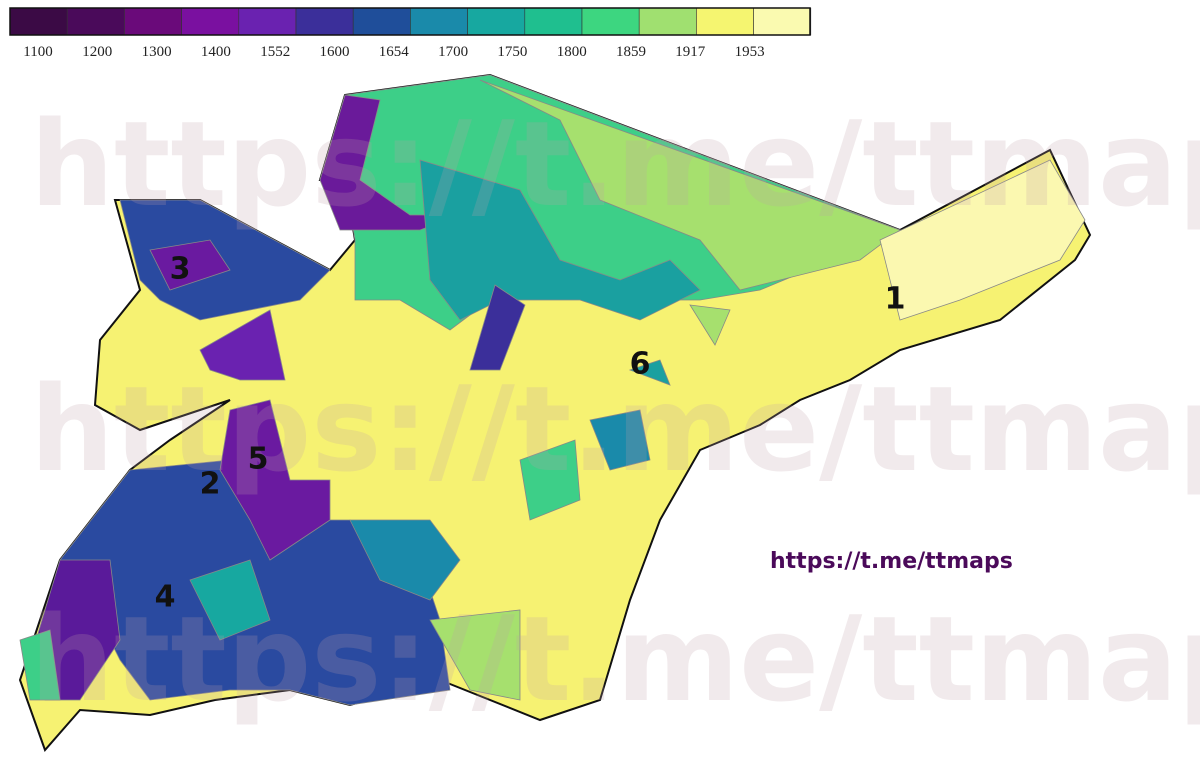 The height and width of the screenshot is (765, 1200). Describe the element at coordinates (210, 484) in the screenshot. I see `area-label: 2` at that location.